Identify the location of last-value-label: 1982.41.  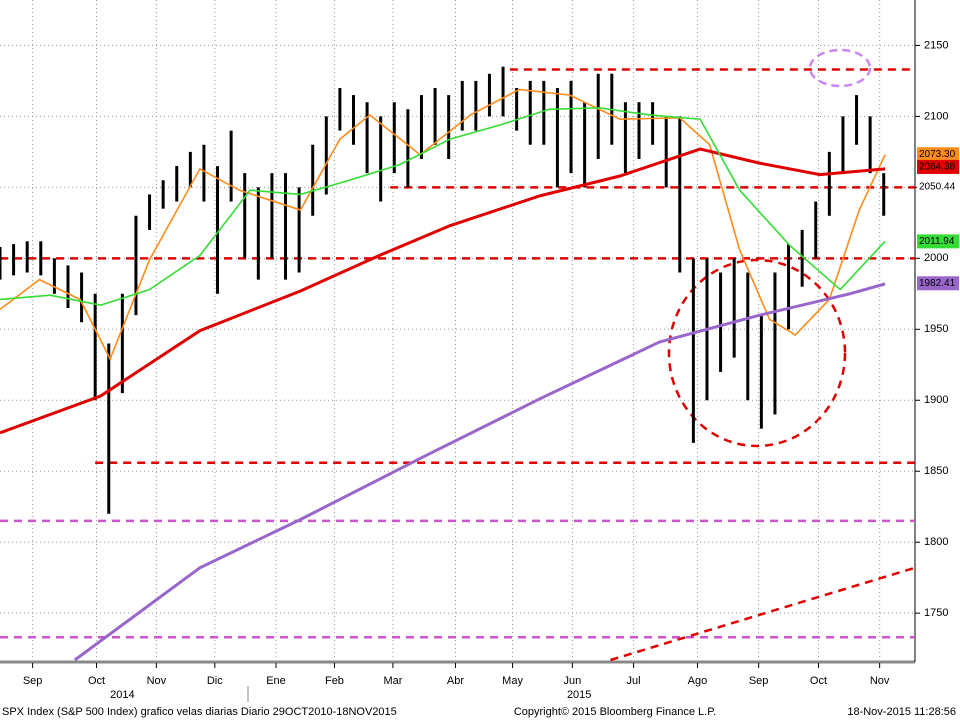
(937, 283).